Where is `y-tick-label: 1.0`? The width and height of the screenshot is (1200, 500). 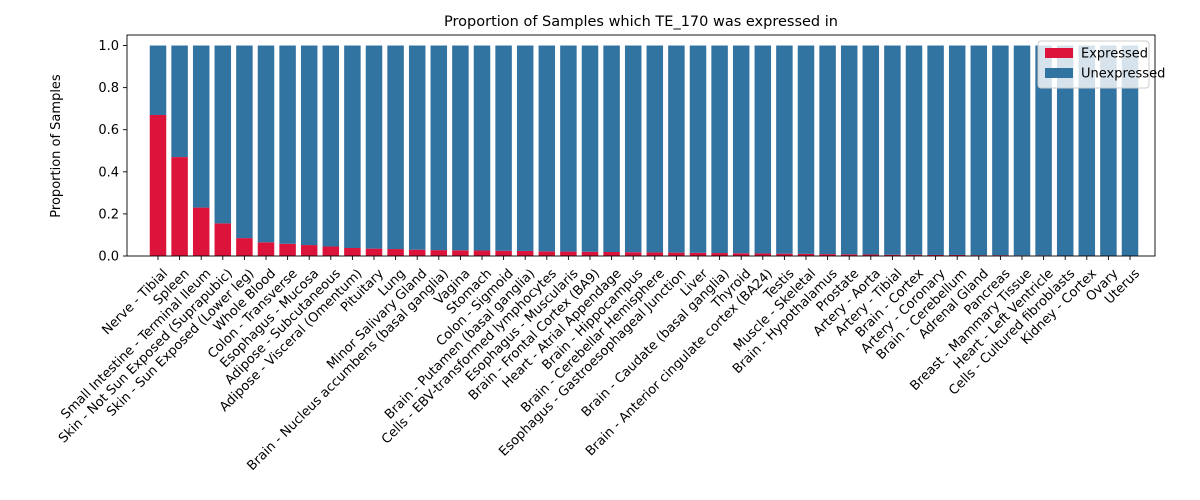 y-tick-label: 1.0 is located at coordinates (108, 46).